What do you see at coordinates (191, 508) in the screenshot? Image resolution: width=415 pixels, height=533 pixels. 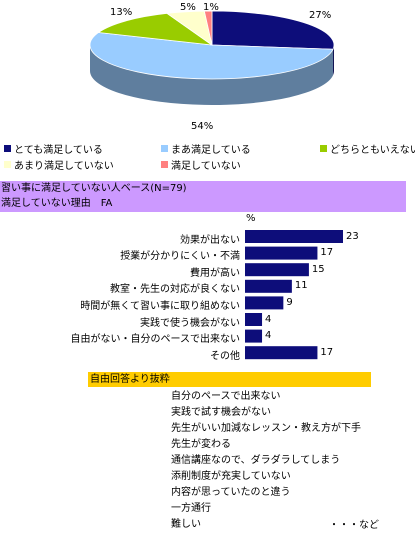 I see `free-answer-item: 一方通行` at bounding box center [191, 508].